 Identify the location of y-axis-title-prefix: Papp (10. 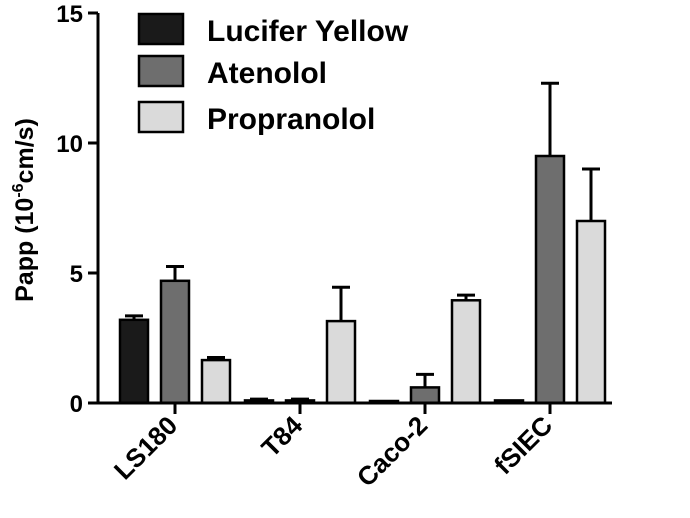
(25, 250).